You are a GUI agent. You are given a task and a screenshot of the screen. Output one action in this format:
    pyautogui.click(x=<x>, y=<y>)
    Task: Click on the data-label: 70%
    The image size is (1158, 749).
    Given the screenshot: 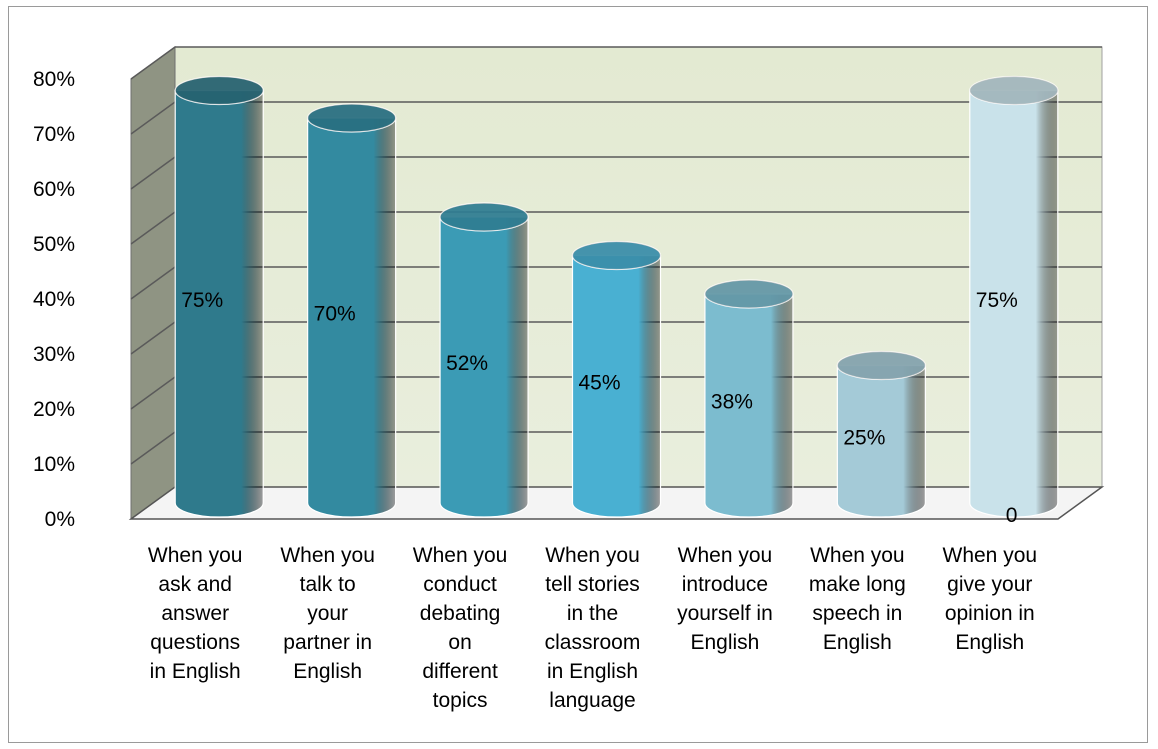 What is the action you would take?
    pyautogui.click(x=335, y=314)
    